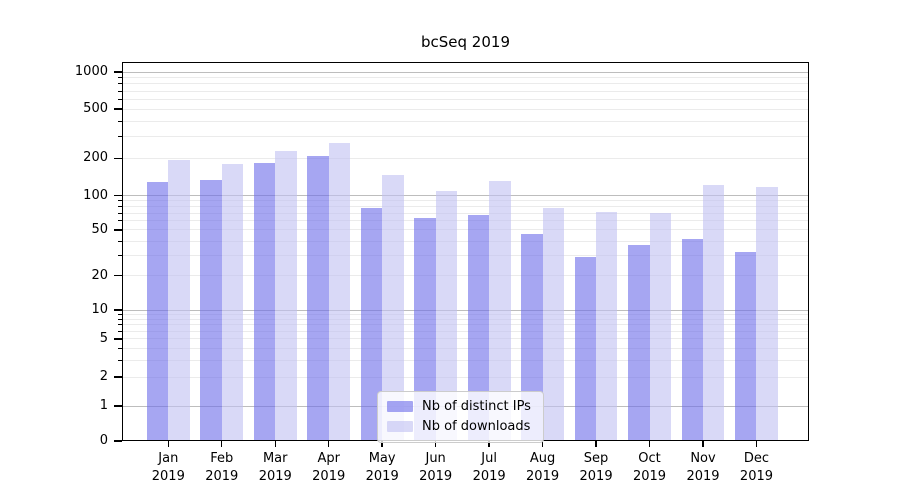  I want to click on bar-sep-downloads, so click(607, 325).